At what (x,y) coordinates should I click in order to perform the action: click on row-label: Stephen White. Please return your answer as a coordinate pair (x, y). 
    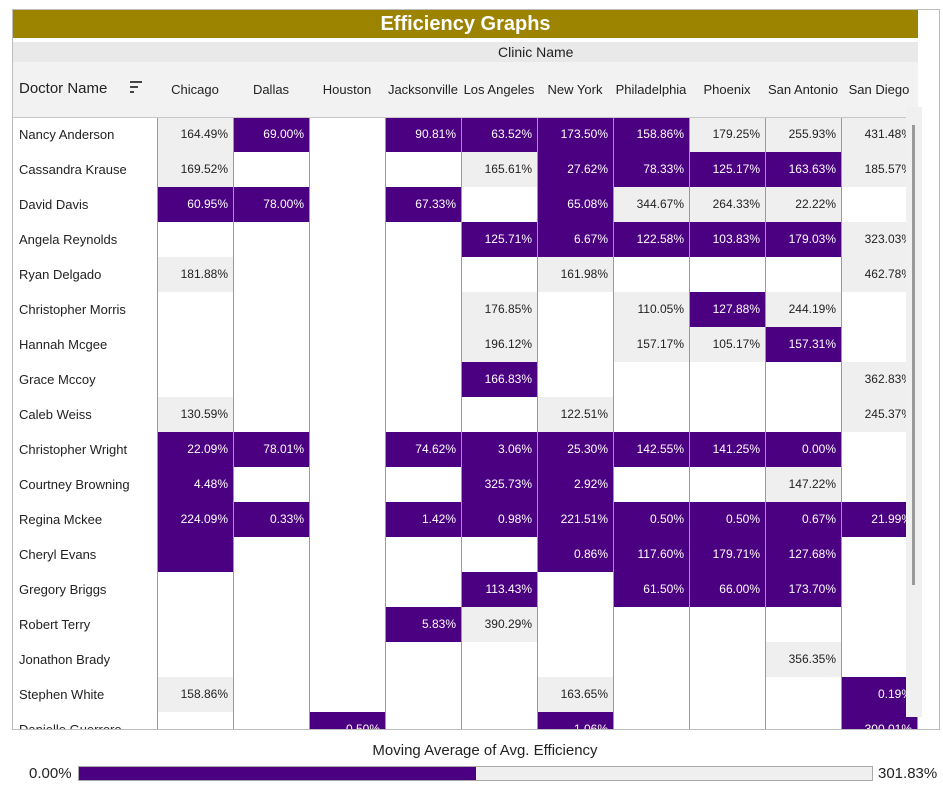
    Looking at the image, I should click on (62, 694).